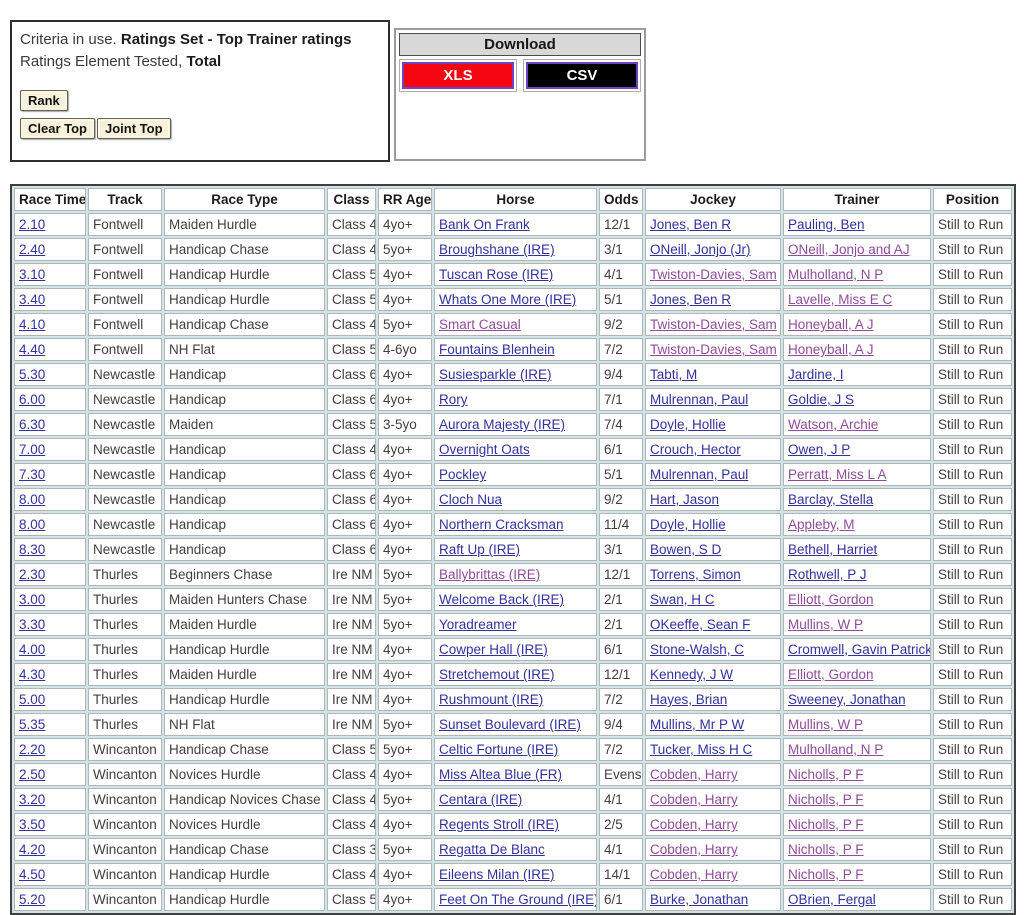  I want to click on horse-link: Ballybrittas (IRE), so click(490, 574).